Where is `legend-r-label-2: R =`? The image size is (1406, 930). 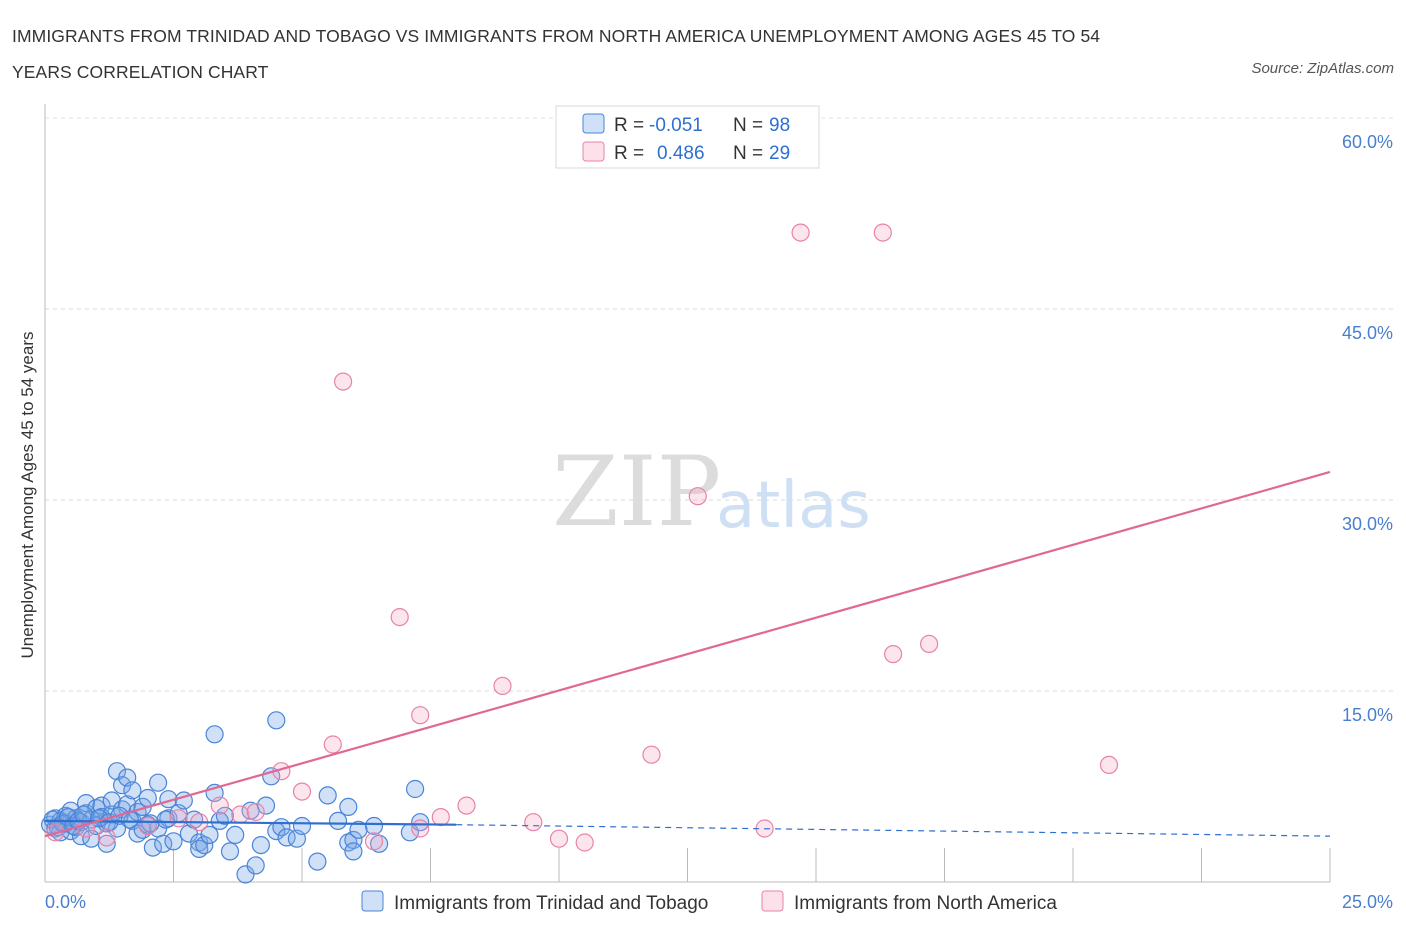 legend-r-label-2: R = is located at coordinates (629, 153).